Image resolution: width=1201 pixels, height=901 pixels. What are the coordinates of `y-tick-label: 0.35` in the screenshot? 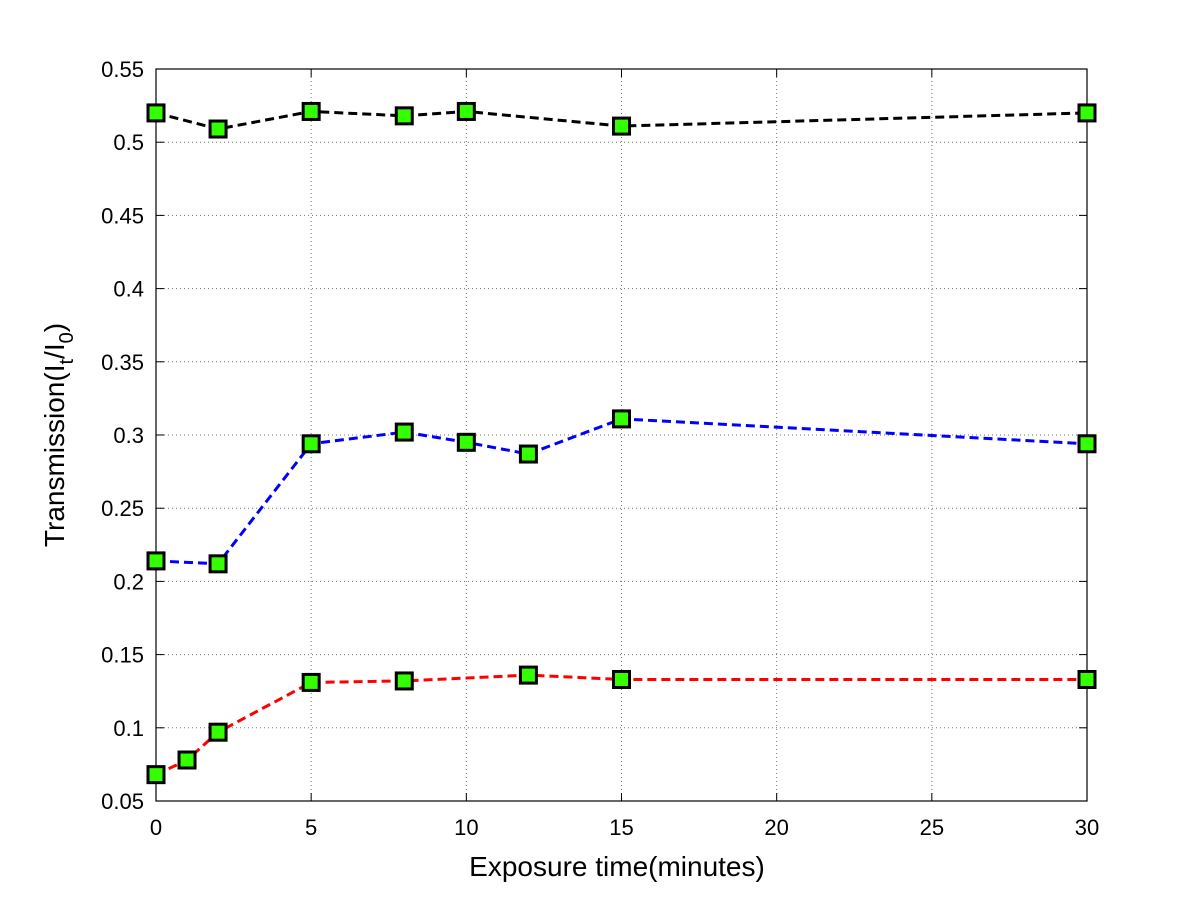 It's located at (122, 362).